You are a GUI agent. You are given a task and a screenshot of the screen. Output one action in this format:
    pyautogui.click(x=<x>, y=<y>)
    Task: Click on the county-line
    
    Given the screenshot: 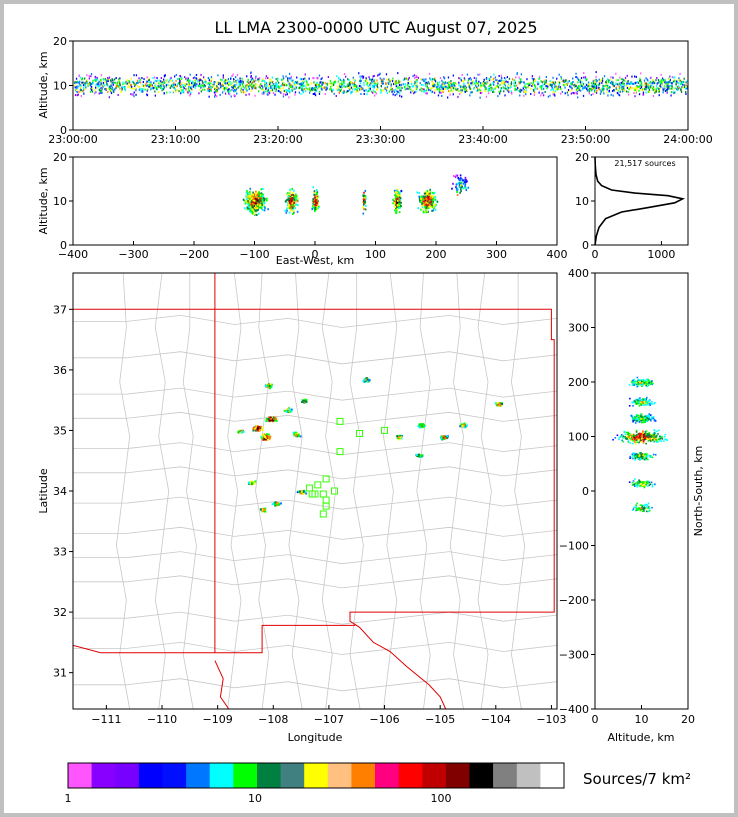 What is the action you would take?
    pyautogui.click(x=356, y=491)
    